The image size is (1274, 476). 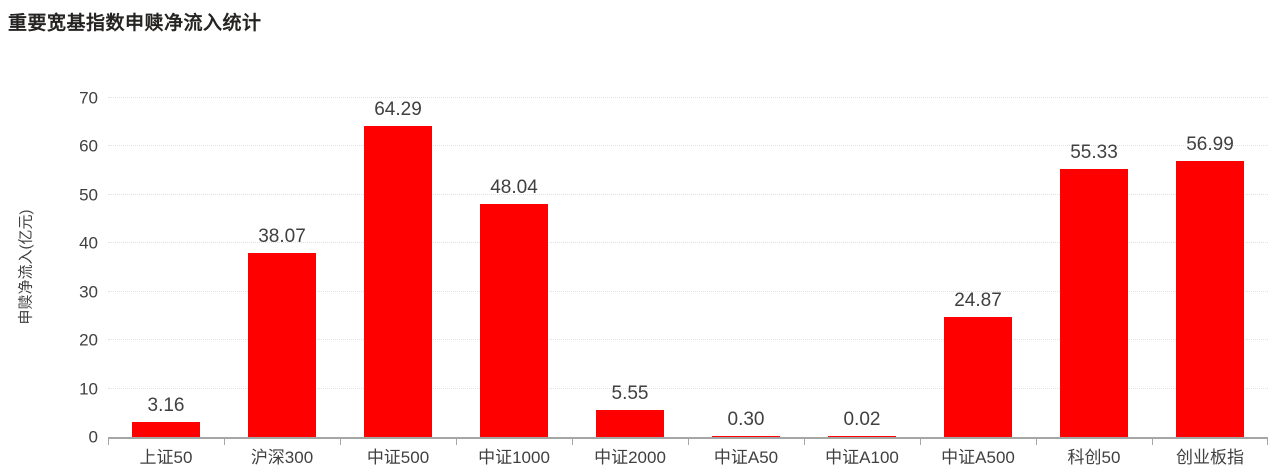 What do you see at coordinates (630, 394) in the screenshot?
I see `value-label-中证2000: 5.55` at bounding box center [630, 394].